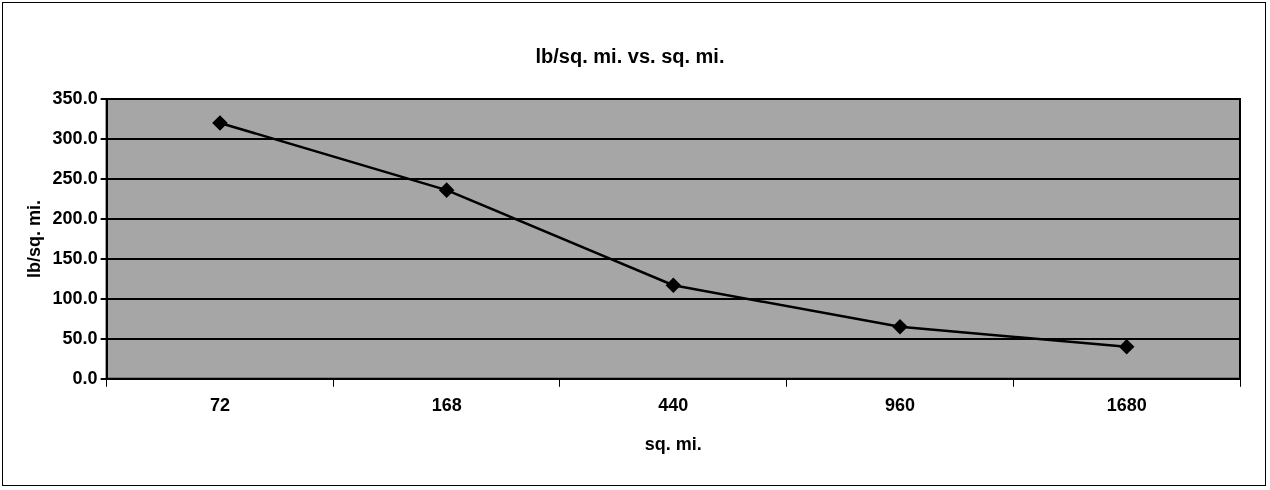 The height and width of the screenshot is (490, 1270). Describe the element at coordinates (673, 444) in the screenshot. I see `x-axis-title: sq. mi.` at that location.